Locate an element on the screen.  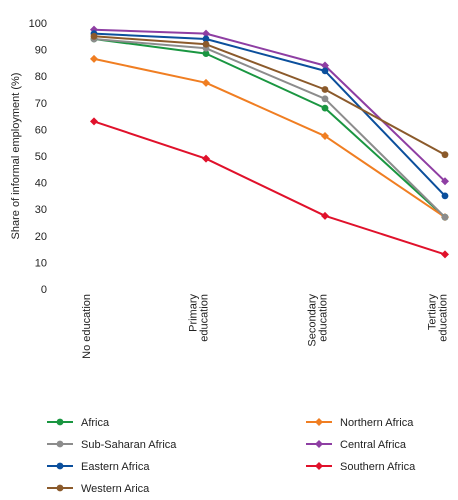
legend-label: Africa is located at coordinates (95, 423).